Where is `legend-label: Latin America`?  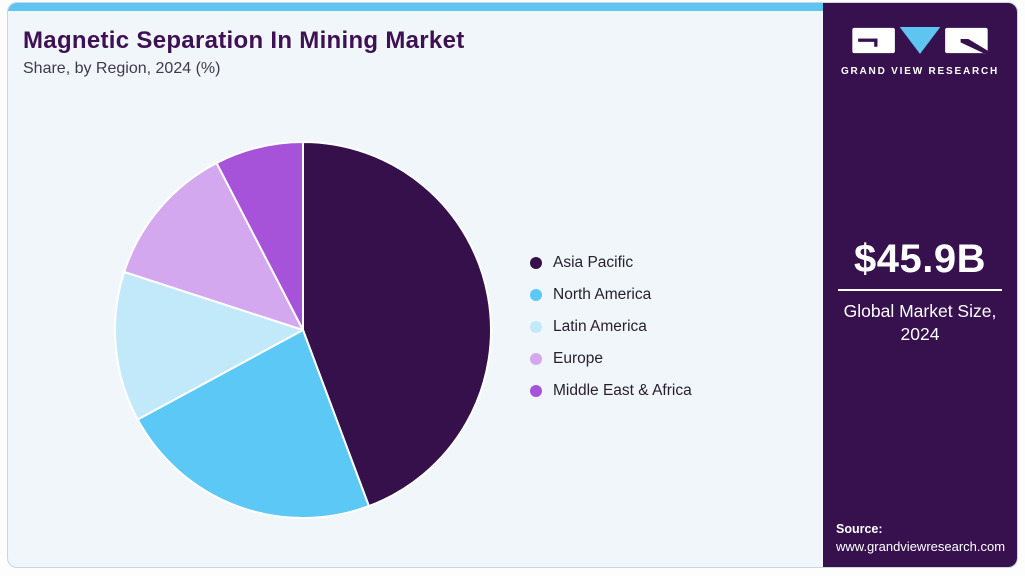
legend-label: Latin America is located at coordinates (600, 326).